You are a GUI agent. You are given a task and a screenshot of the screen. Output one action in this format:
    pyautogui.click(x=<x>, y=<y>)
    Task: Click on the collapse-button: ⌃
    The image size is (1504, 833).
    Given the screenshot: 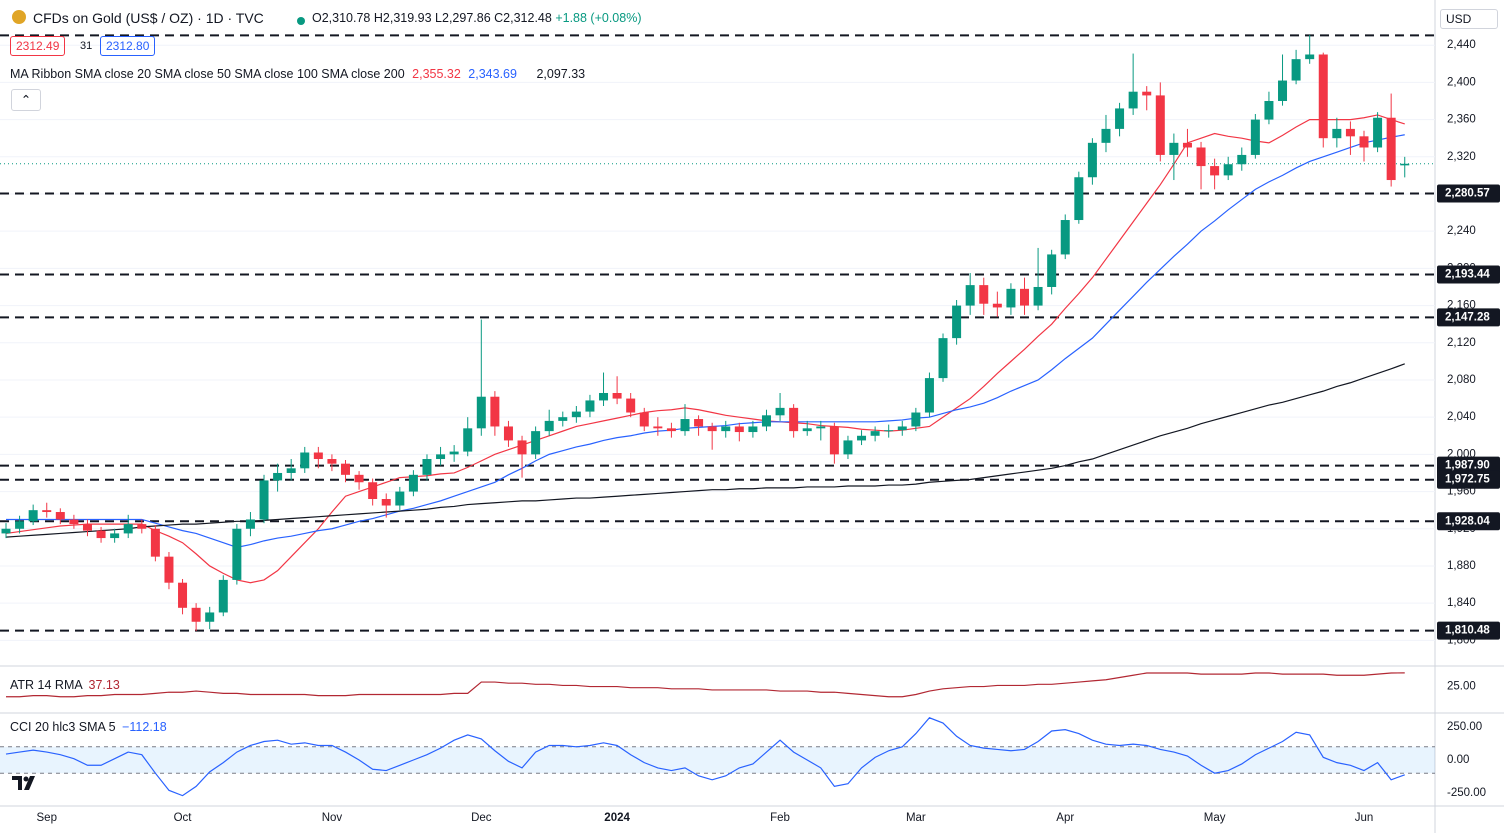 What is the action you would take?
    pyautogui.click(x=26, y=100)
    